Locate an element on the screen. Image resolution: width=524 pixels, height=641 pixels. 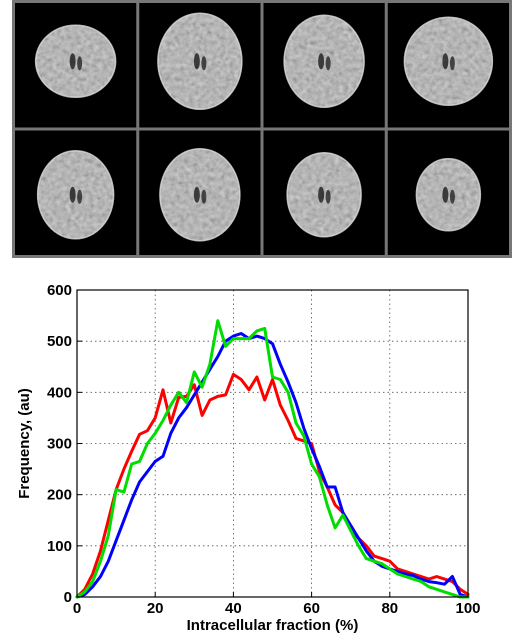
y-tick-label: 500 is located at coordinates (59, 341).